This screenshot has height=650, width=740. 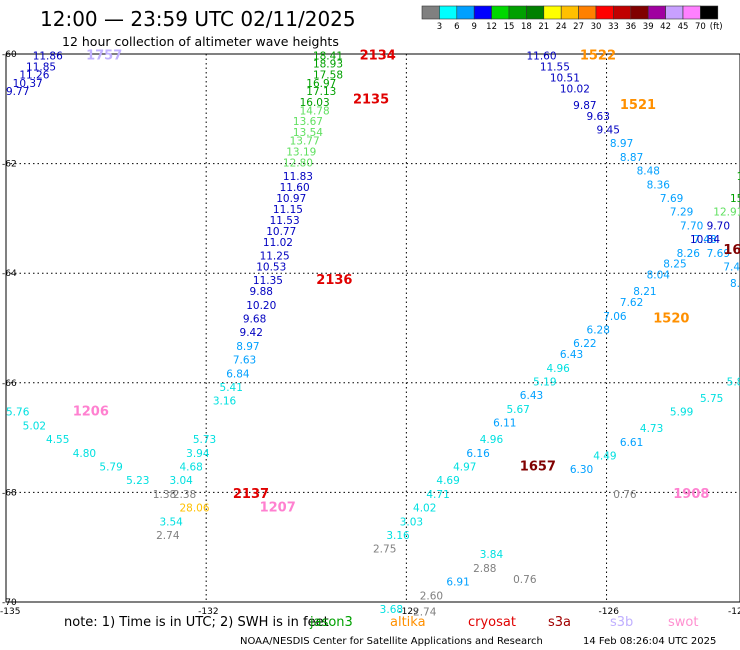 I want to click on wave-height-label: 11.55, so click(x=555, y=67).